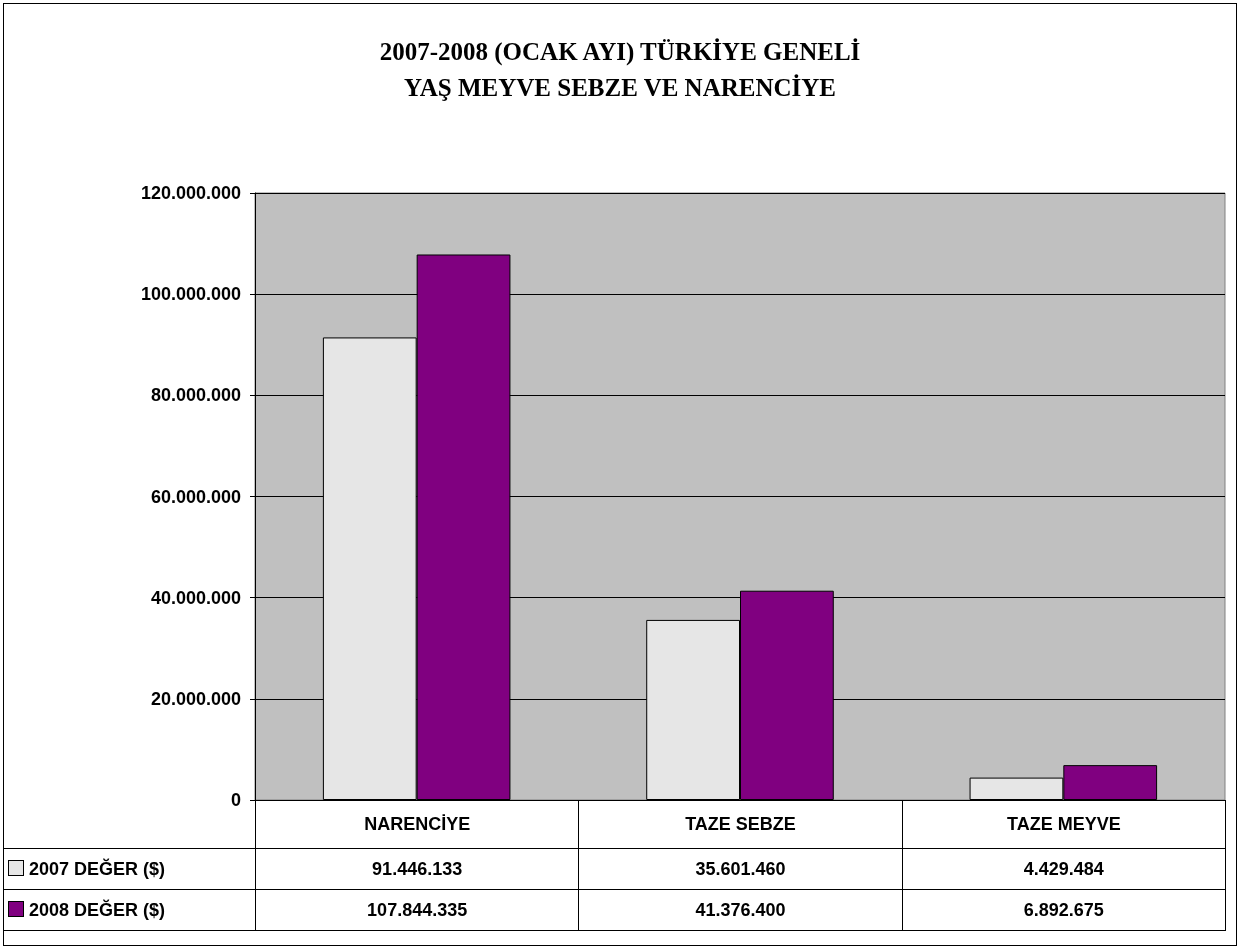 The image size is (1240, 949). Describe the element at coordinates (129, 910) in the screenshot. I see `legend-label: 2008 DEĞER ($)` at that location.